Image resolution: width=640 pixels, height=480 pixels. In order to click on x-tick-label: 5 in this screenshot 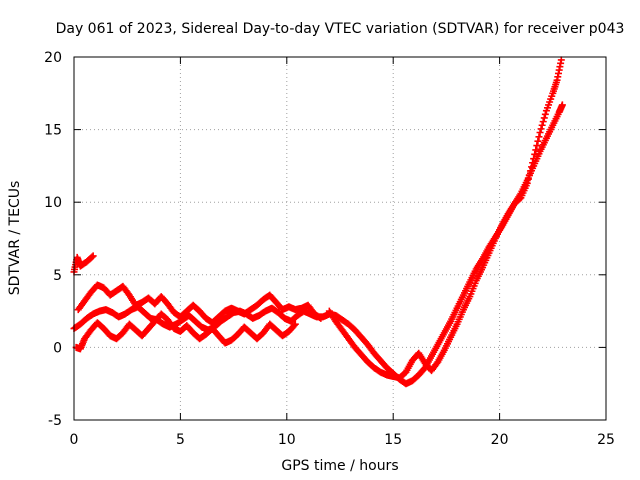, I will do `click(180, 440)`.